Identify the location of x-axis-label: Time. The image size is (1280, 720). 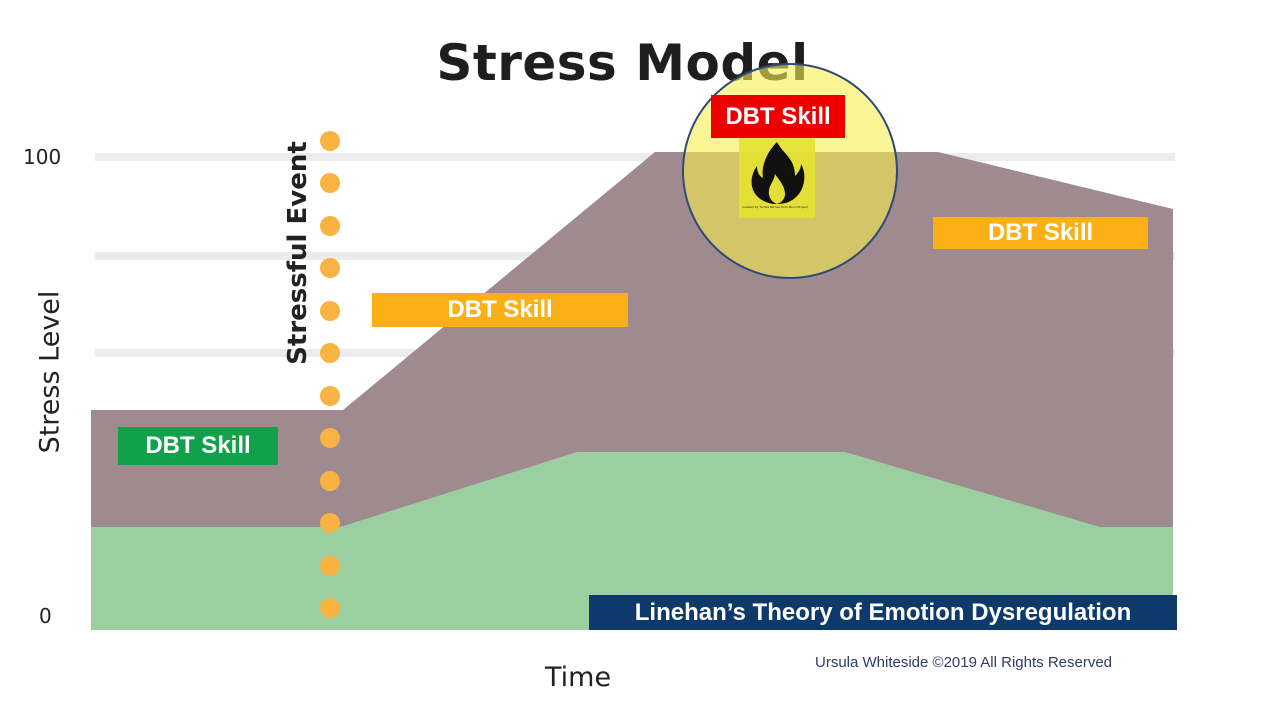
(578, 677).